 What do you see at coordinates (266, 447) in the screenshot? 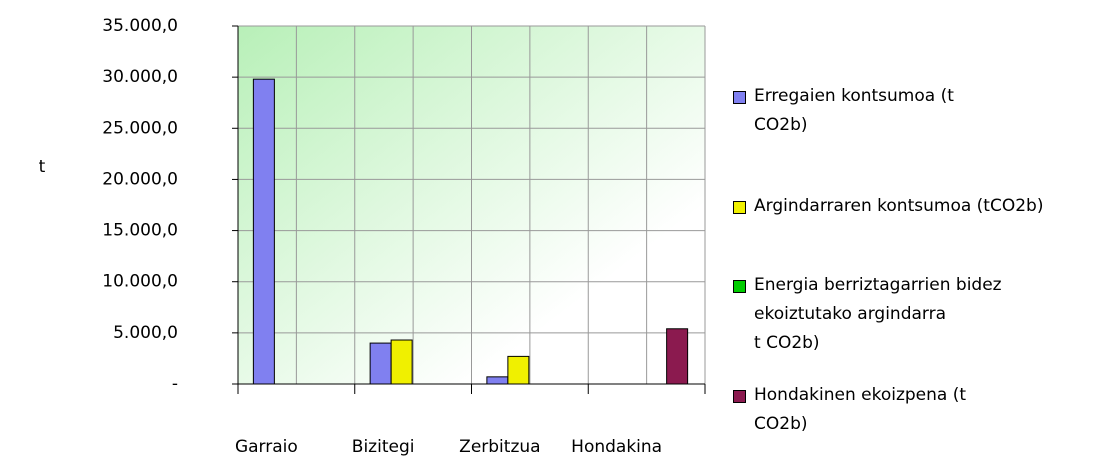
I see `x-tick-label: Garraio` at bounding box center [266, 447].